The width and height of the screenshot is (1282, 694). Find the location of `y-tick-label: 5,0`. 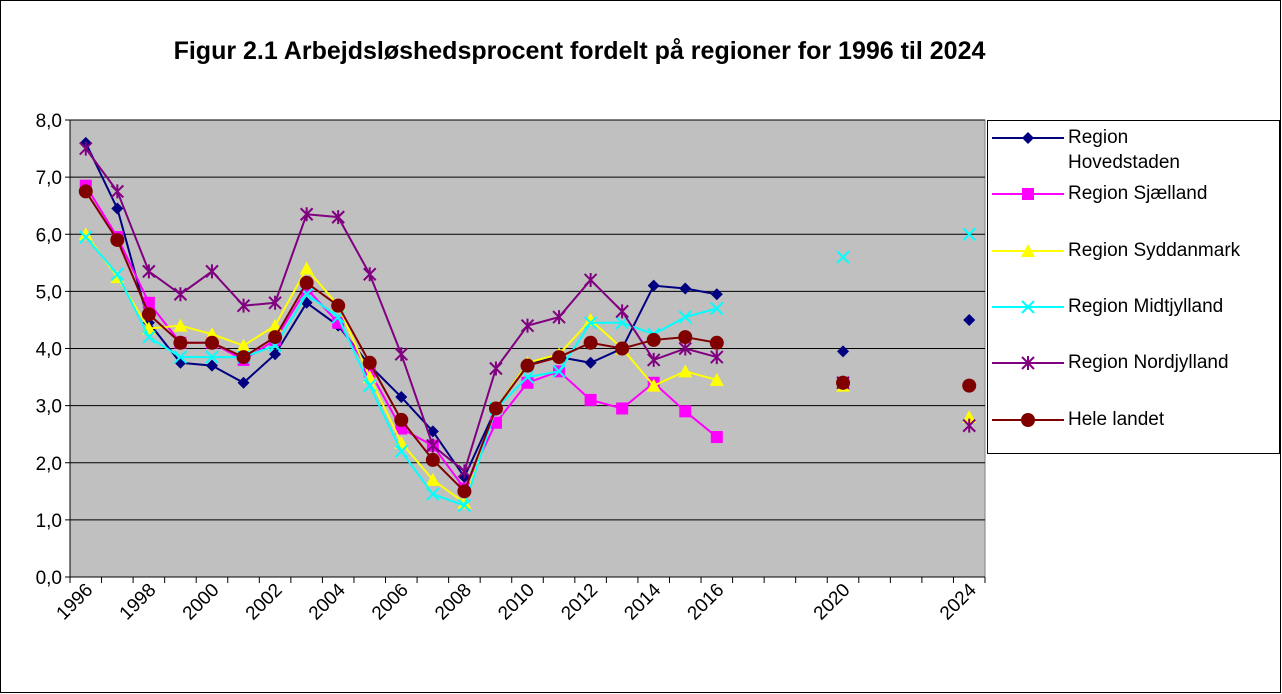

y-tick-label: 5,0 is located at coordinates (49, 292).